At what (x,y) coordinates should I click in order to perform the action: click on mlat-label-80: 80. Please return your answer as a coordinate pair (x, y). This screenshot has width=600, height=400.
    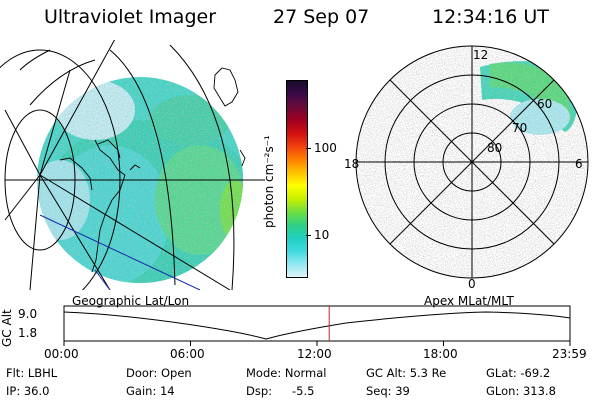
    Looking at the image, I should click on (494, 148).